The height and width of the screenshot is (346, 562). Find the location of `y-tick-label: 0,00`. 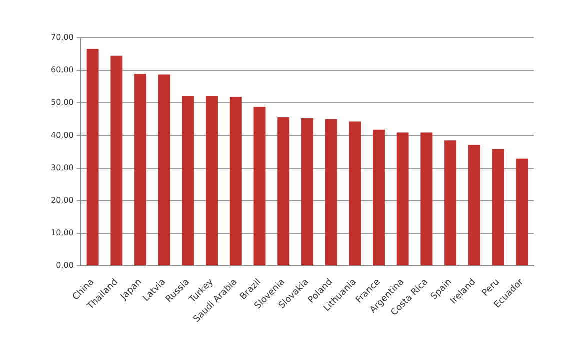

y-tick-label: 0,00 is located at coordinates (65, 265).